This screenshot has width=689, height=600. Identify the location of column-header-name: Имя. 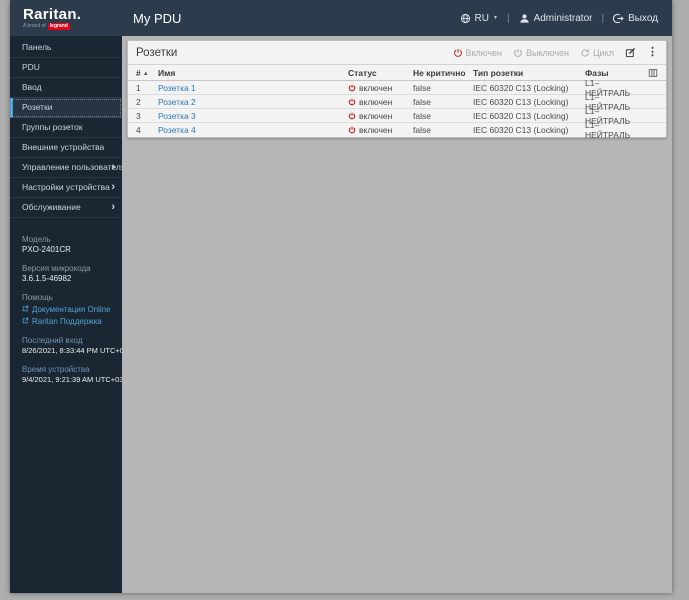
(167, 72).